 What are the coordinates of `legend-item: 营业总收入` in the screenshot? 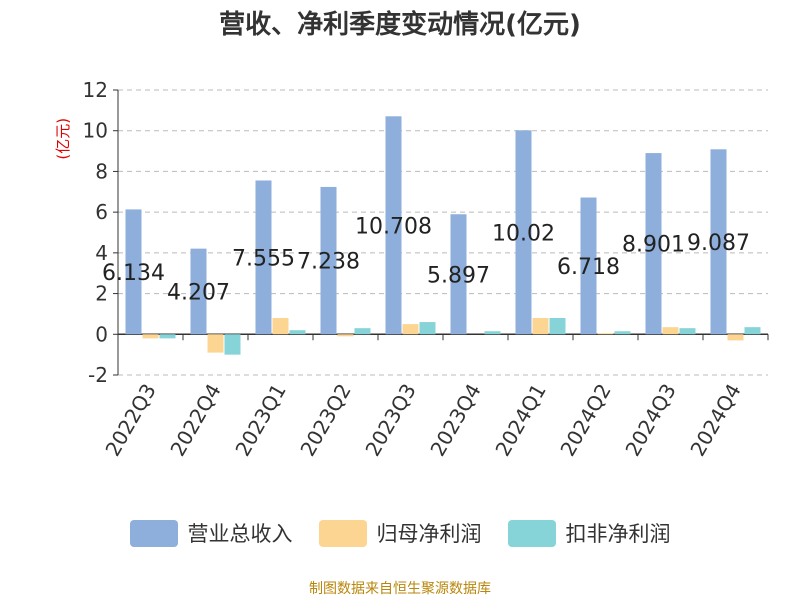 It's located at (211, 533).